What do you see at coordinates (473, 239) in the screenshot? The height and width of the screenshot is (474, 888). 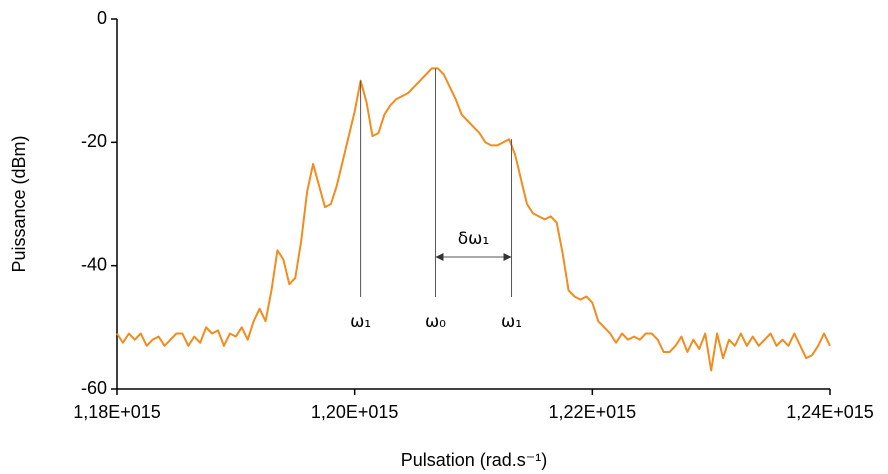 I see `arrow-label: δω₁` at bounding box center [473, 239].